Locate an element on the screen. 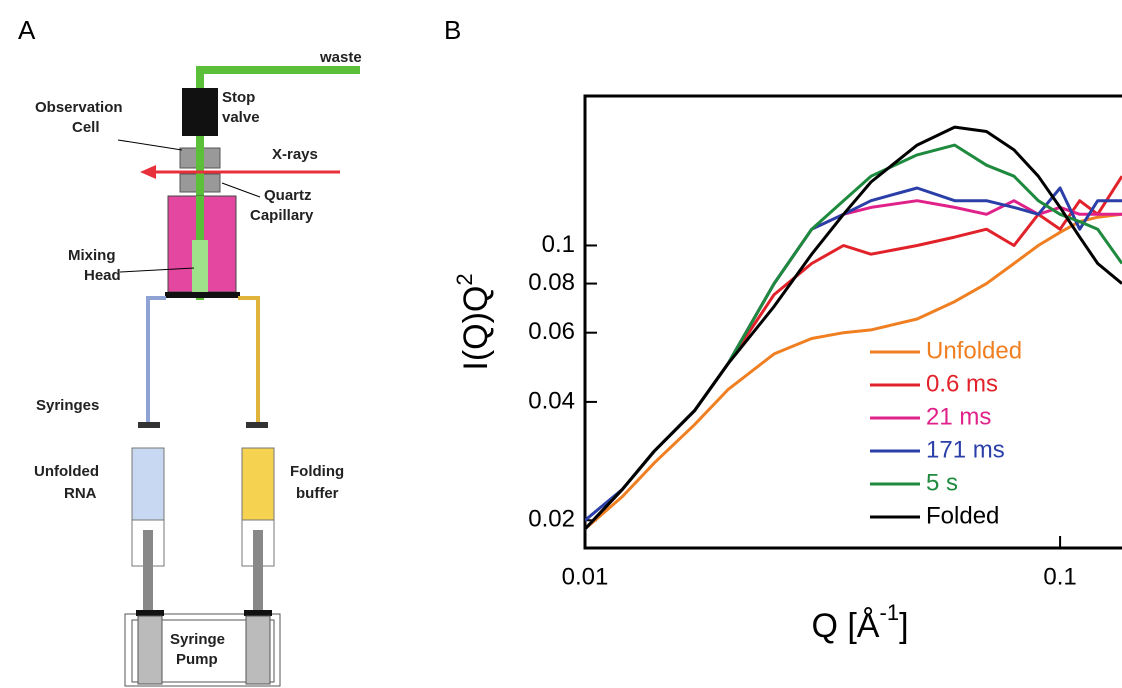 The height and width of the screenshot is (688, 1122). label: Capillary is located at coordinates (282, 215).